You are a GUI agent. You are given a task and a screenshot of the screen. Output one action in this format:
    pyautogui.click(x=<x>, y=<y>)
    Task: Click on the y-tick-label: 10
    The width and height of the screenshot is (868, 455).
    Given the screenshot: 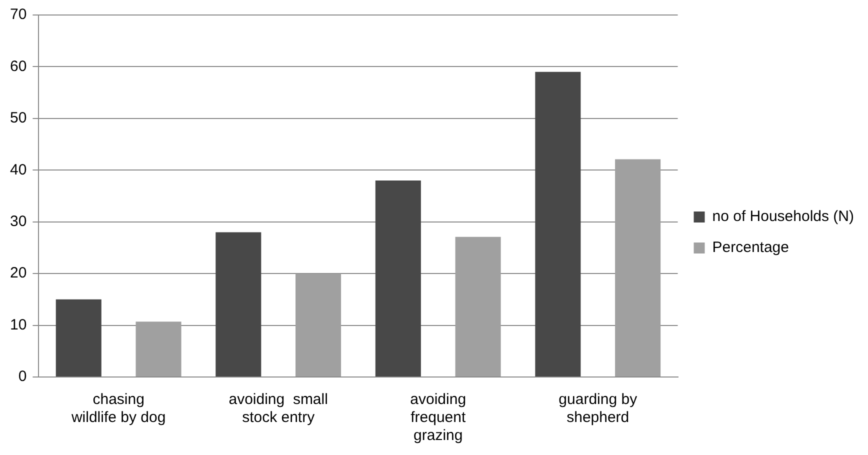 What is the action you would take?
    pyautogui.click(x=18, y=325)
    